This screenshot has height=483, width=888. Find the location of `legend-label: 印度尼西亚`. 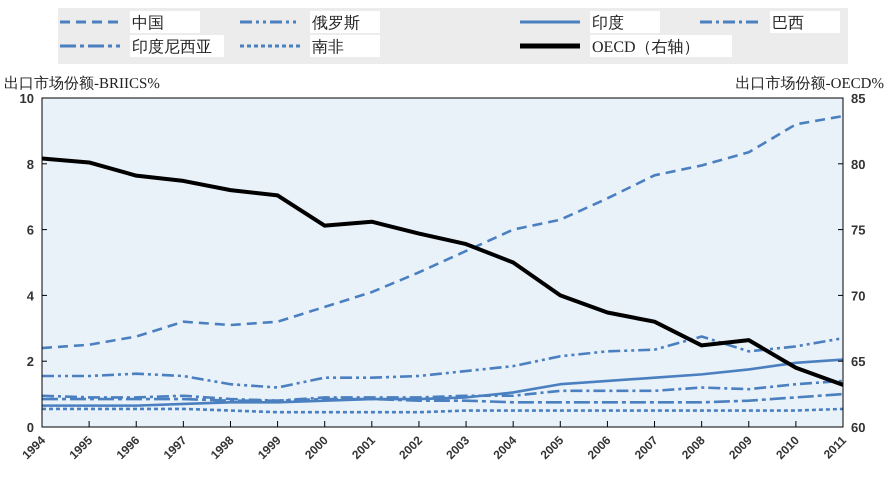

legend-label: 印度尼西亚 is located at coordinates (172, 47).